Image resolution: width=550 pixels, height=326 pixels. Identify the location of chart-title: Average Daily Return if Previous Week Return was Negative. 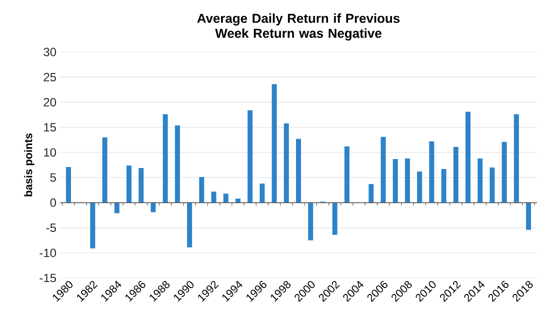
(298, 27).